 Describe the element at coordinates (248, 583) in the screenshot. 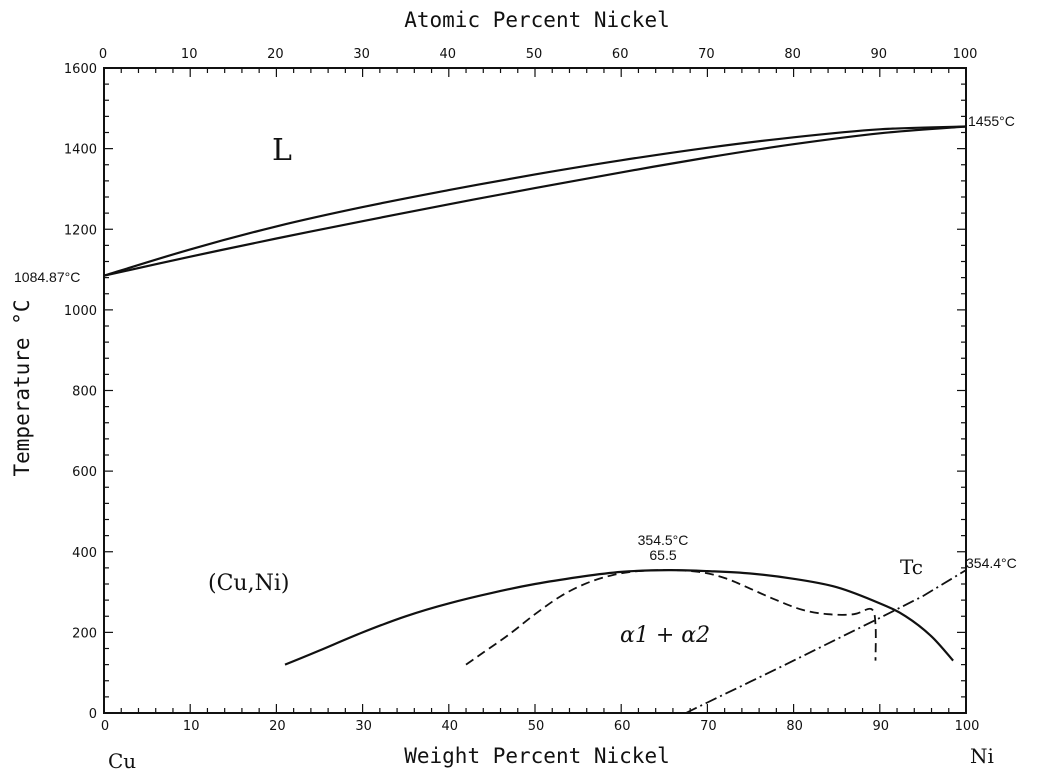

I see `solid-solution-region-label: (Cu,Ni)` at that location.